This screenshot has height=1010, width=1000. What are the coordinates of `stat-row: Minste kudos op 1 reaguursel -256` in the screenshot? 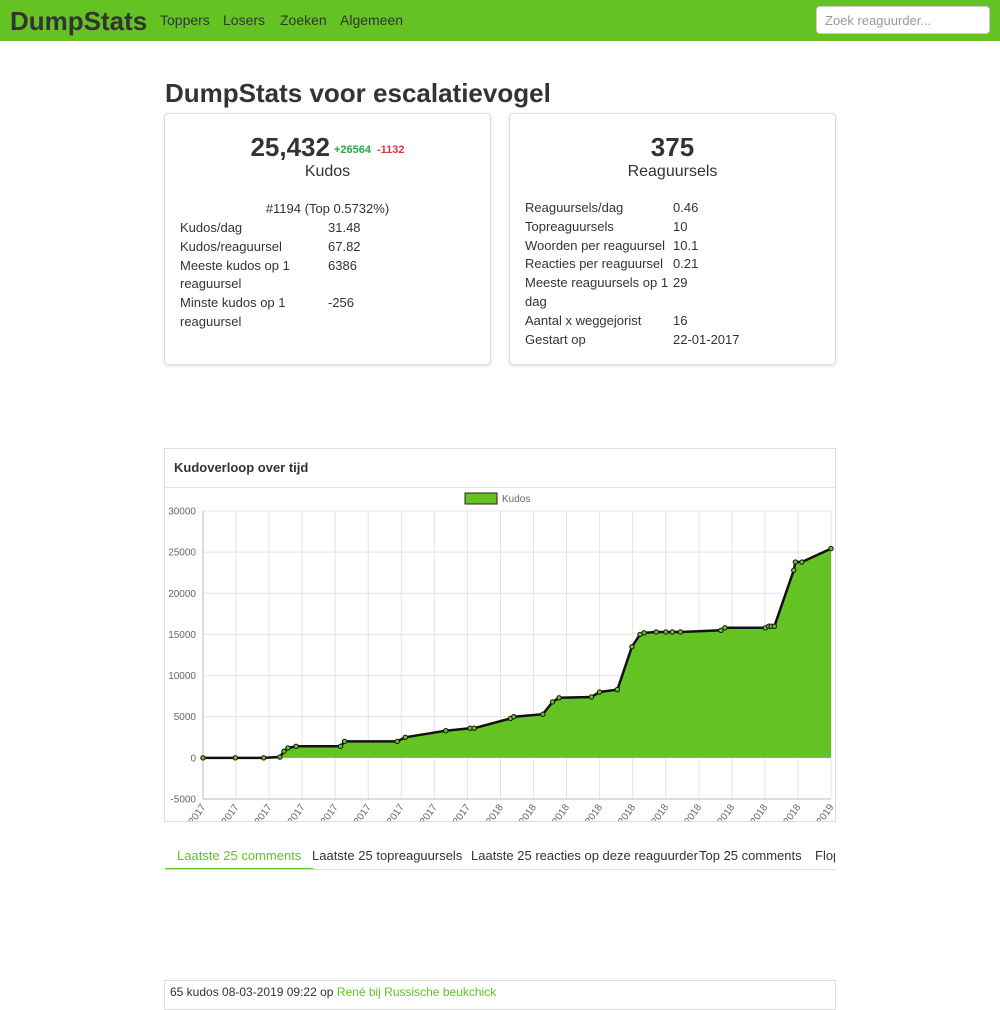 It's located at (270, 313).